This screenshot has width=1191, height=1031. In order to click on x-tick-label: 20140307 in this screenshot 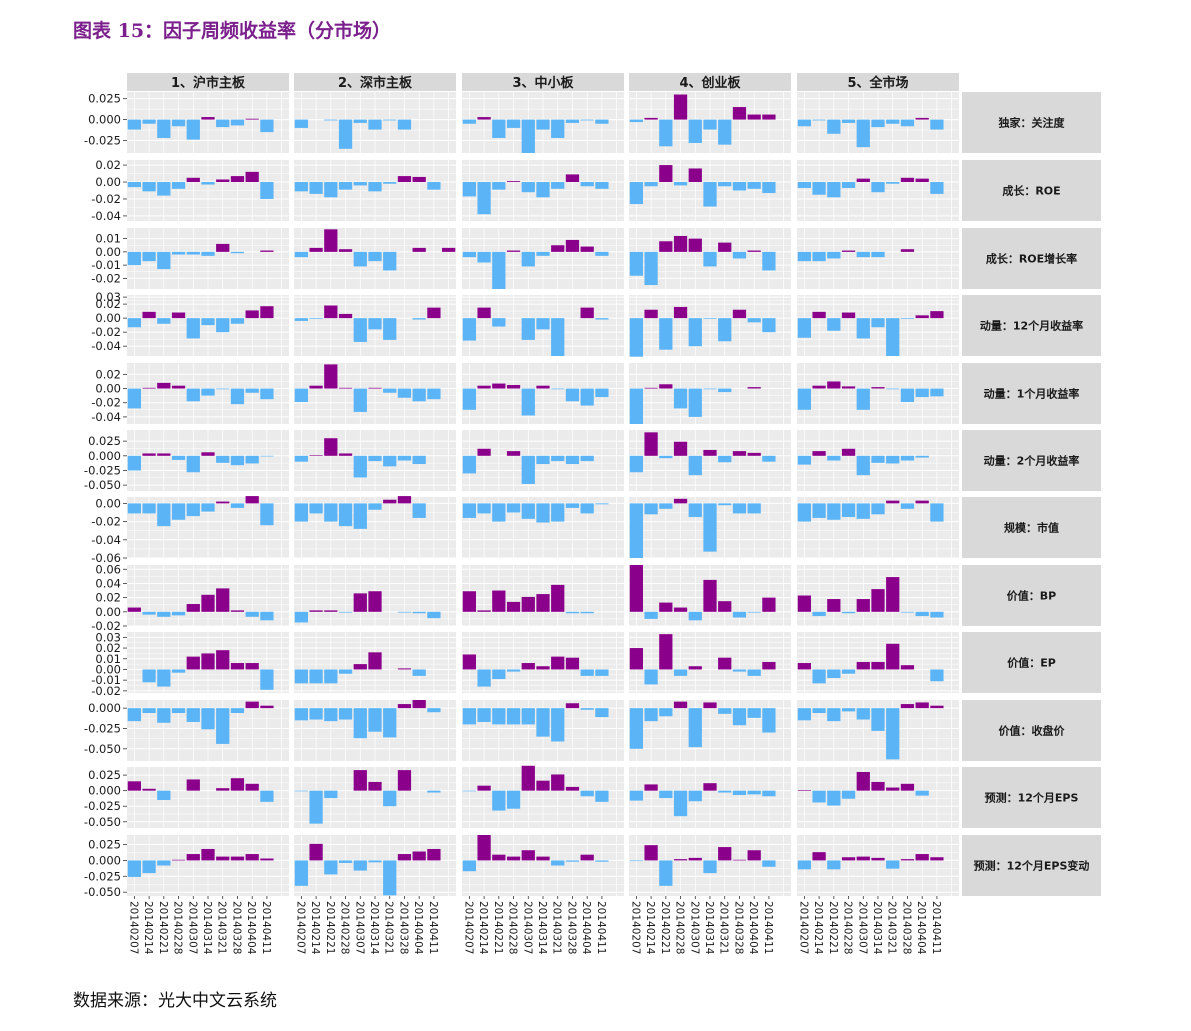, I will do `click(862, 927)`.